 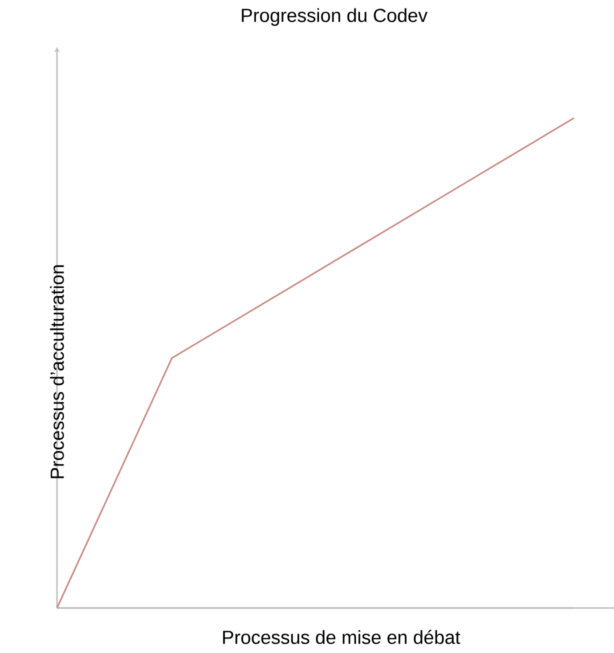 What do you see at coordinates (57, 371) in the screenshot?
I see `y-axis-title: Processus d’acculturation` at bounding box center [57, 371].